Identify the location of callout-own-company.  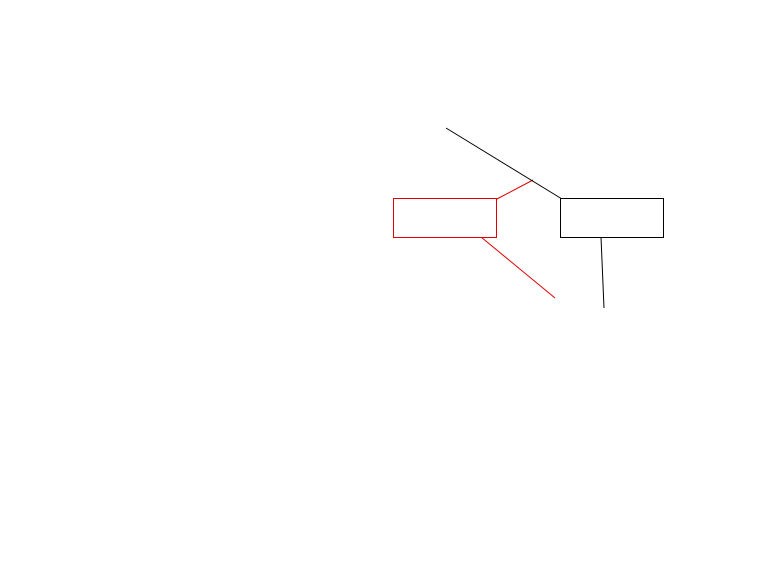
(445, 218).